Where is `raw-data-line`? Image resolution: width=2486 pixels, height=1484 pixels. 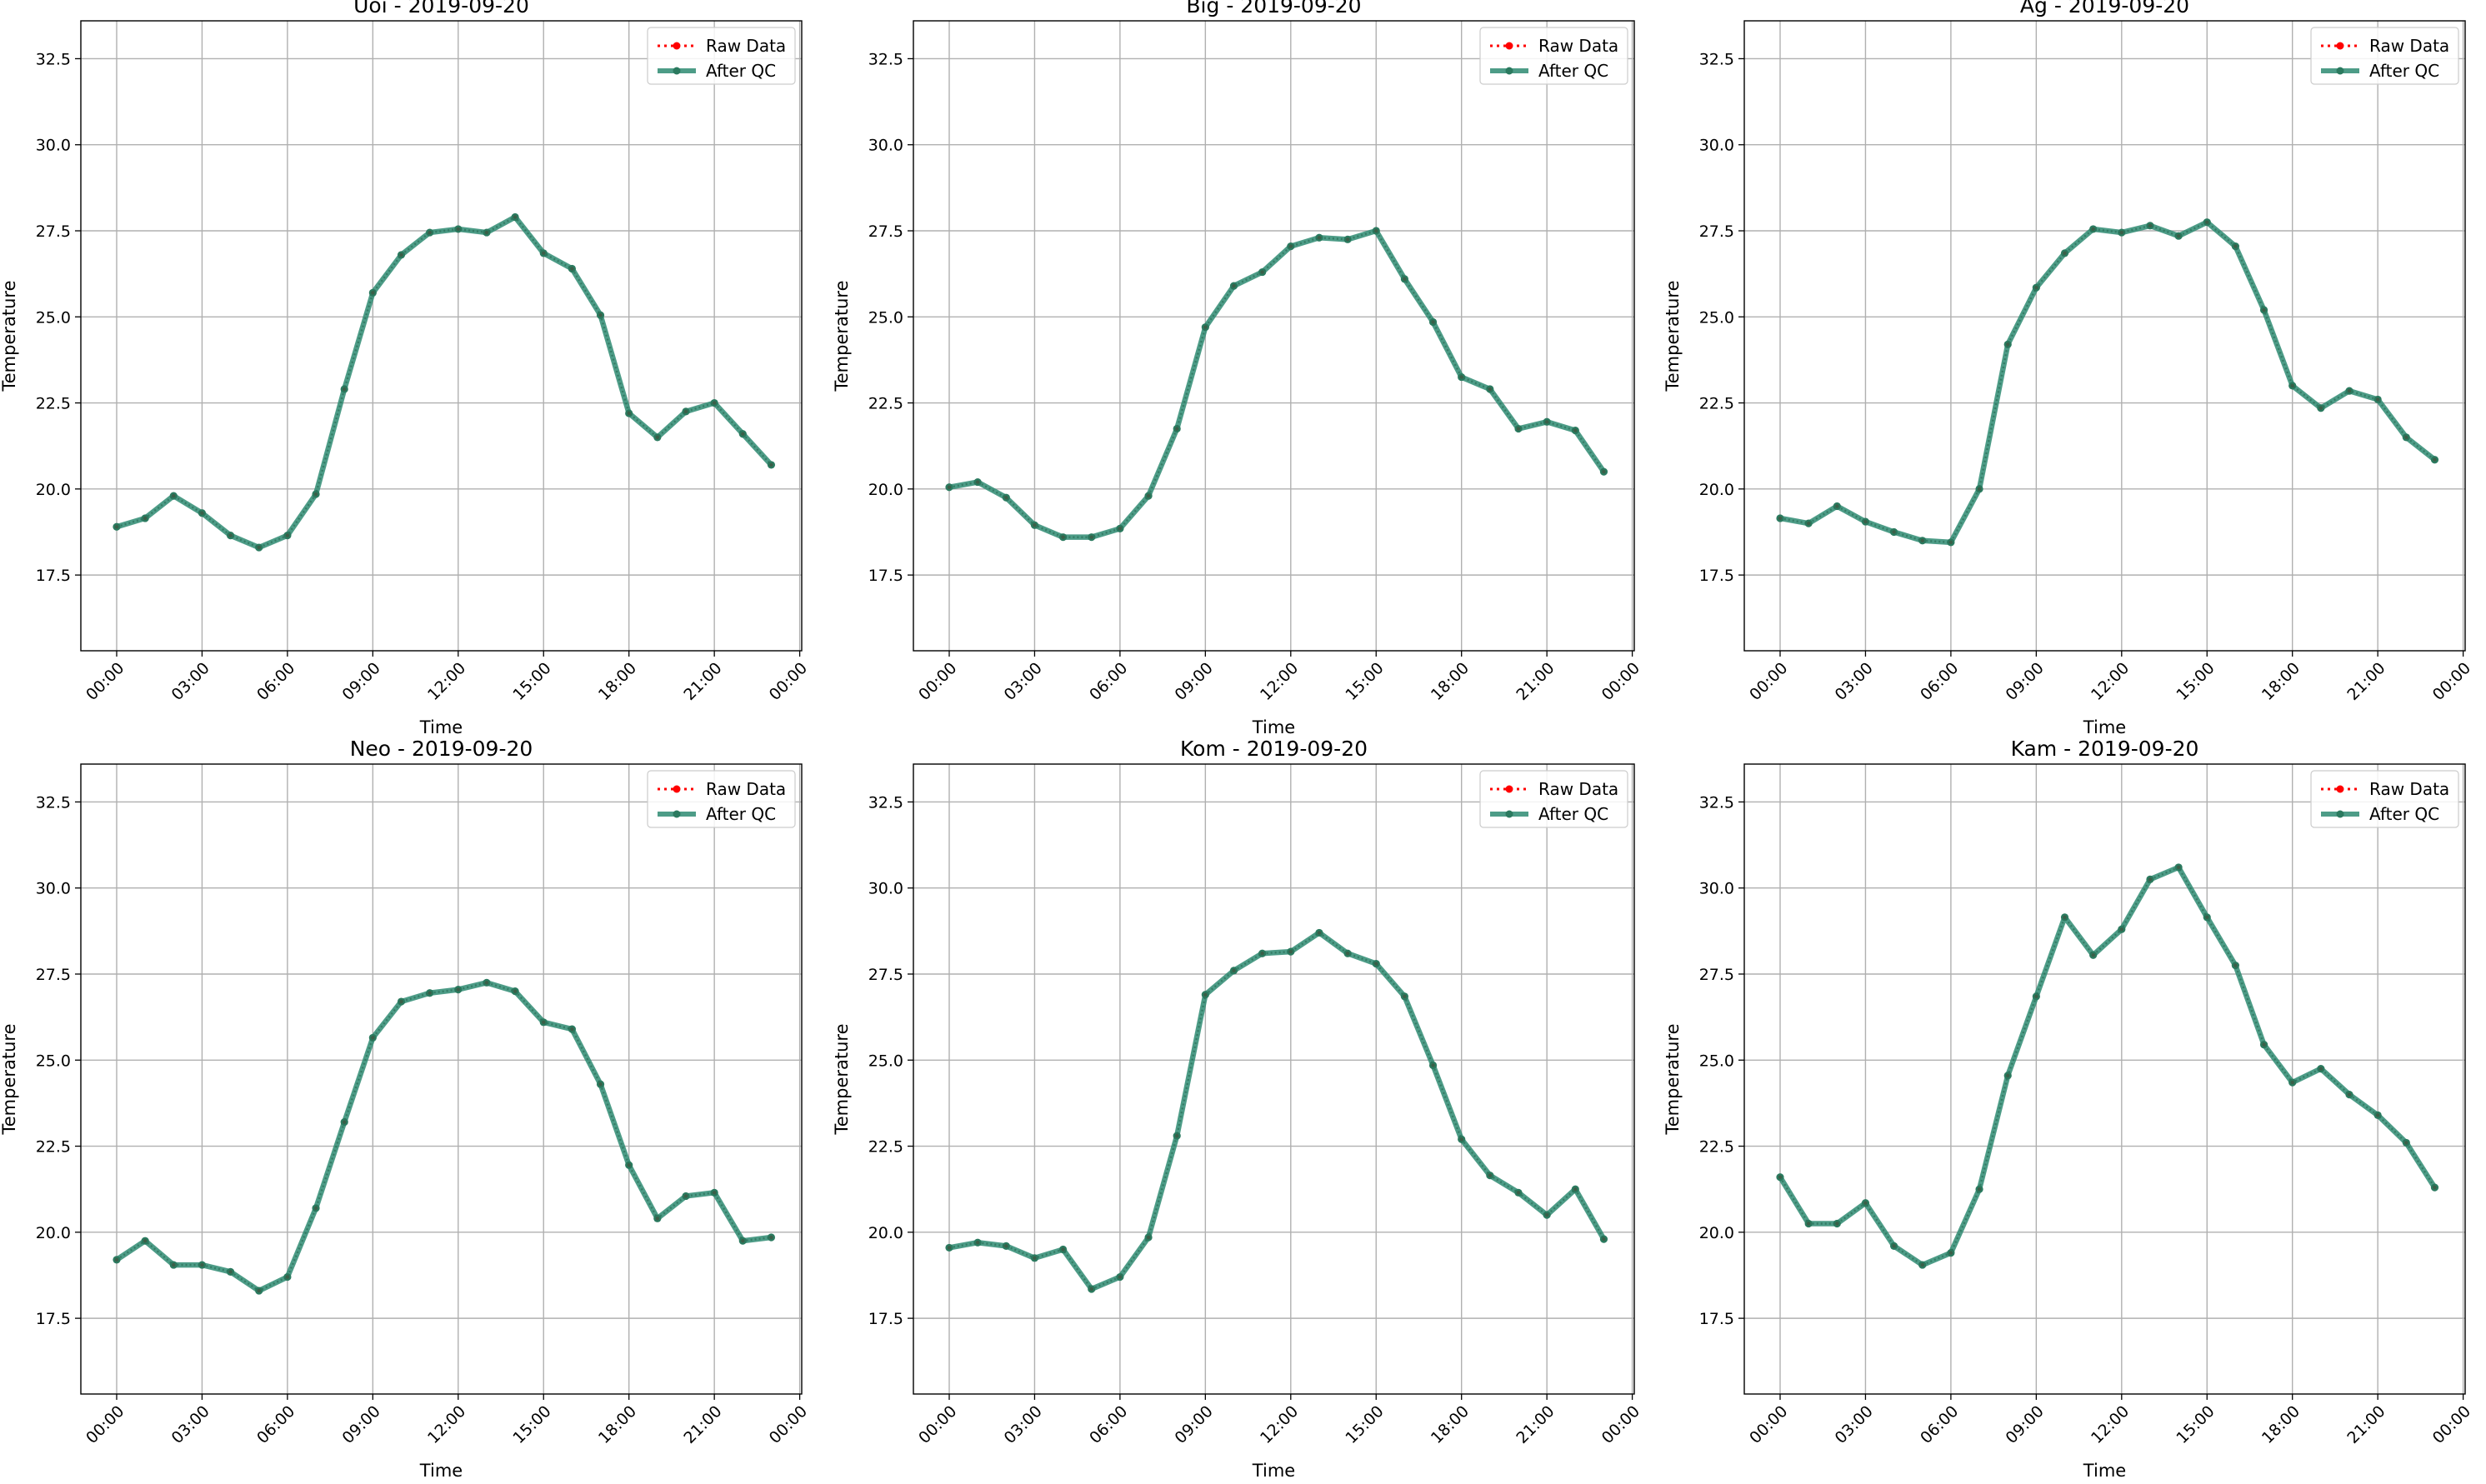
raw-data-line is located at coordinates (2107, 382).